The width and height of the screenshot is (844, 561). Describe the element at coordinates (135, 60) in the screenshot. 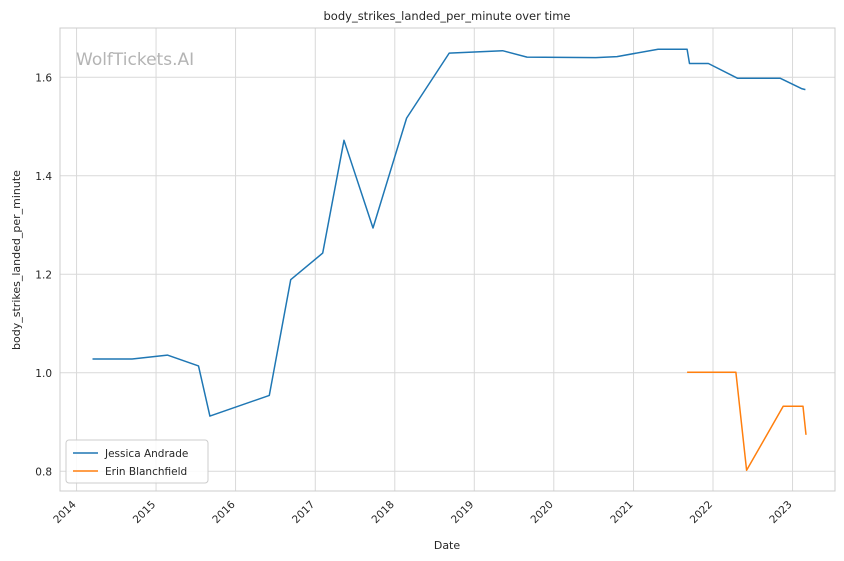

I see `watermark: WolfTickets.AI` at that location.